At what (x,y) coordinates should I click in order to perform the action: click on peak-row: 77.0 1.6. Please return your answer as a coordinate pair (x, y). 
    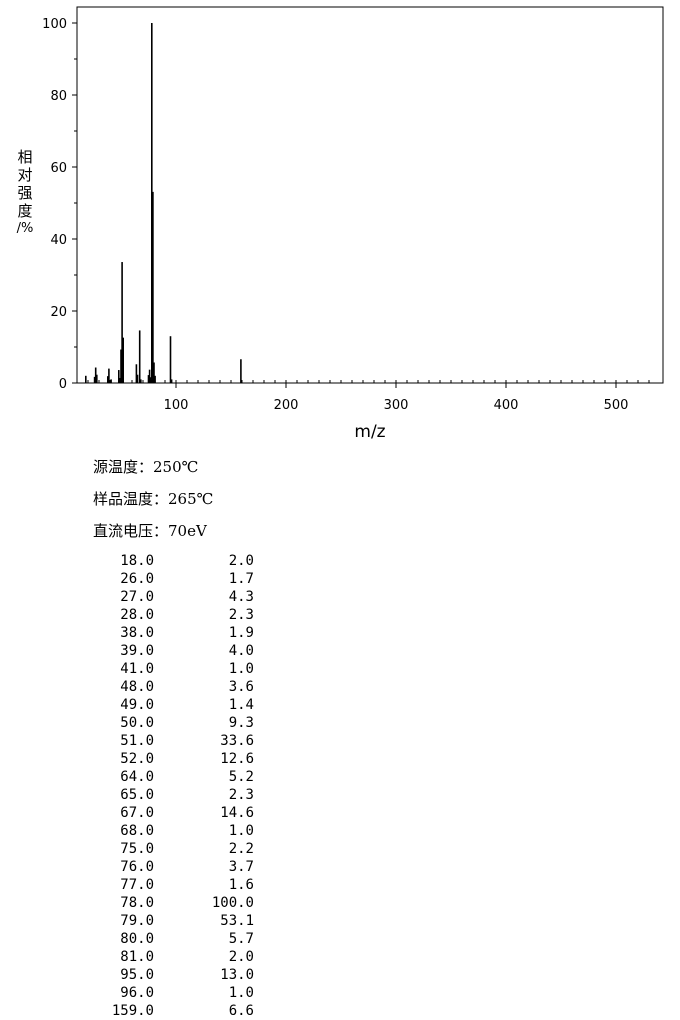
    Looking at the image, I should click on (174, 885).